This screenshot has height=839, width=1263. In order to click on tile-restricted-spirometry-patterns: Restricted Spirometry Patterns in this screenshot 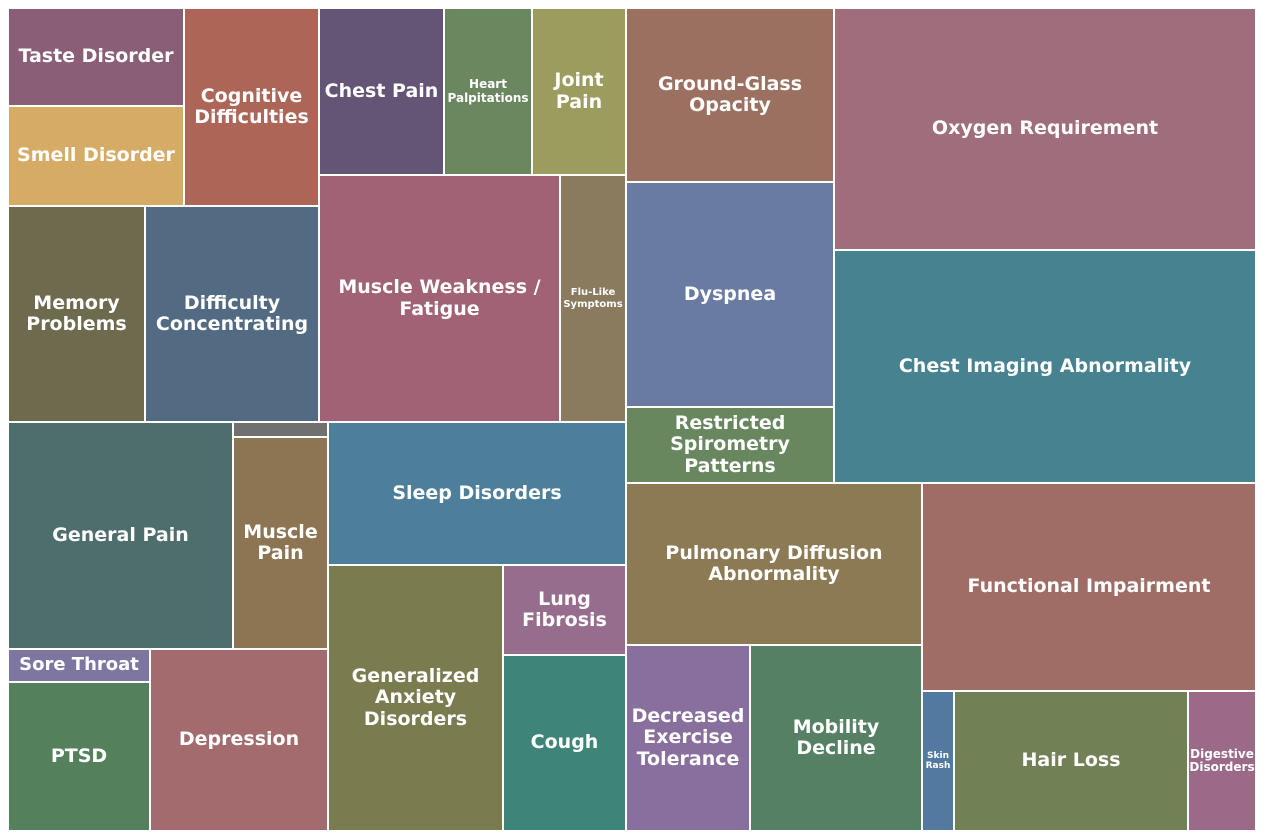, I will do `click(730, 445)`.